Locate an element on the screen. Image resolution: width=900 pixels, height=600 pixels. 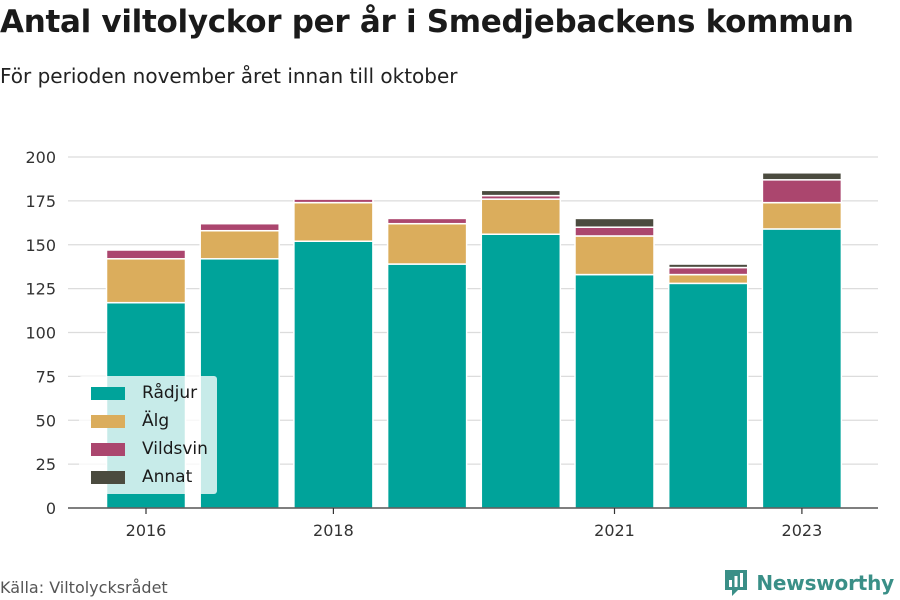
legend-item-annat: Annat is located at coordinates (141, 477).